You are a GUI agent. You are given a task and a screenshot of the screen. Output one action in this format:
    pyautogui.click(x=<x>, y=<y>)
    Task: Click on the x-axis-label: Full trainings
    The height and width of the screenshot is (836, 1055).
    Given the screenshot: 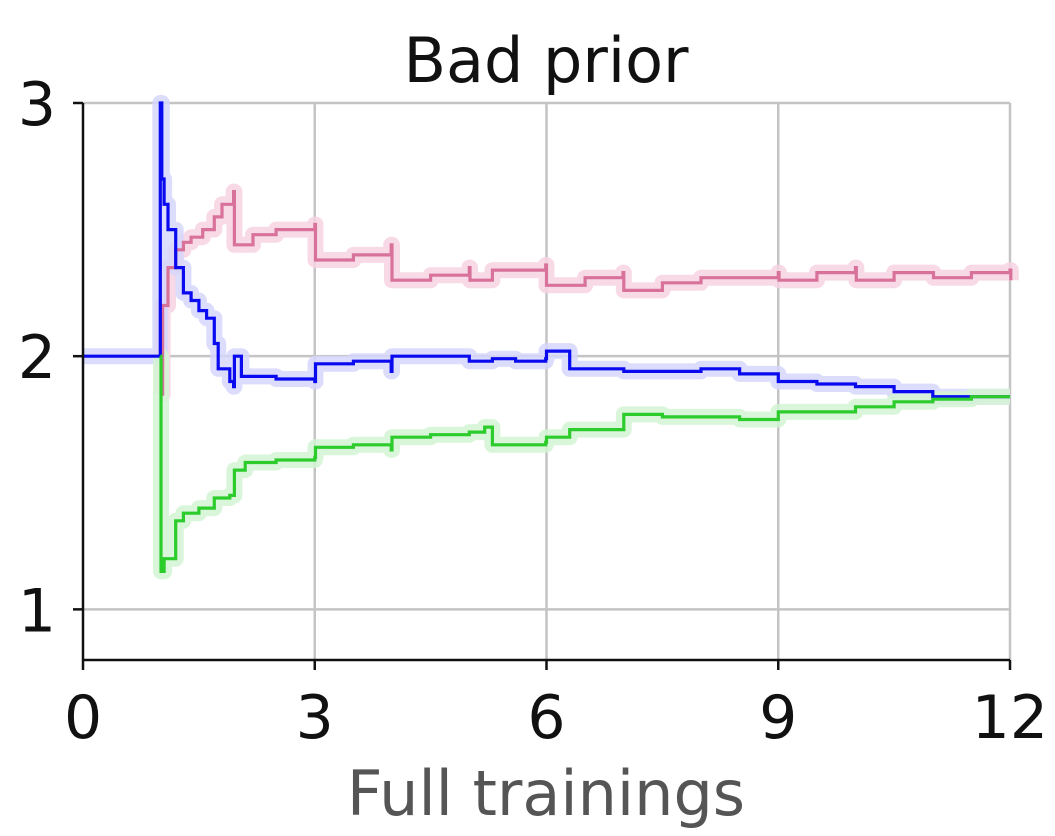 What is the action you would take?
    pyautogui.click(x=546, y=793)
    